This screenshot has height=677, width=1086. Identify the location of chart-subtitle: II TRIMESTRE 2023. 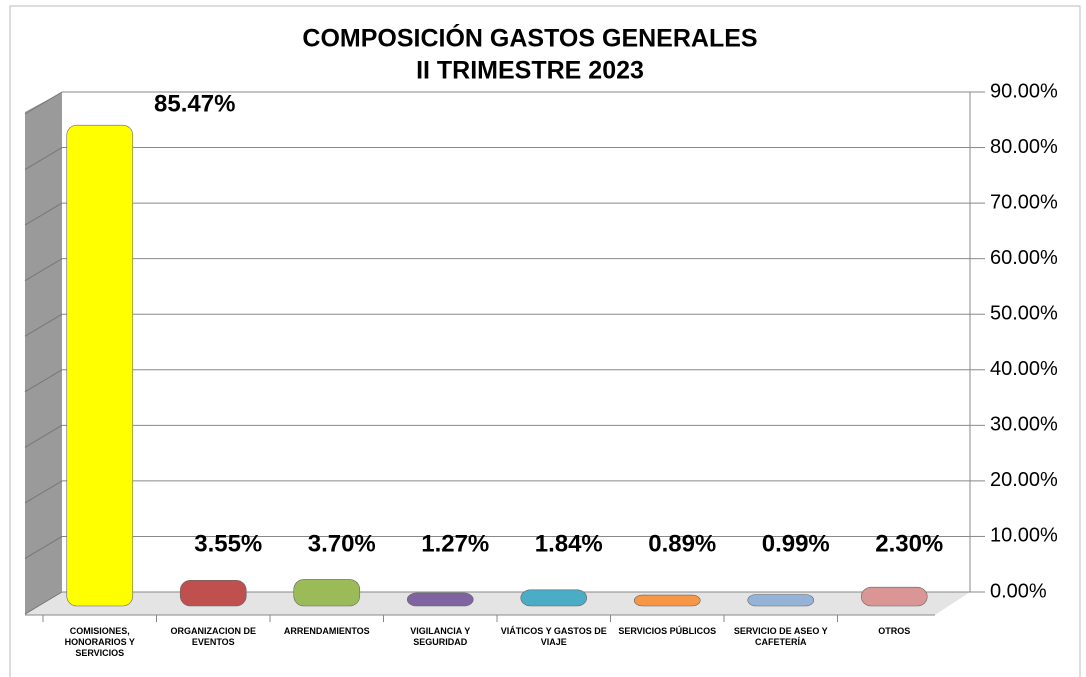
(530, 71).